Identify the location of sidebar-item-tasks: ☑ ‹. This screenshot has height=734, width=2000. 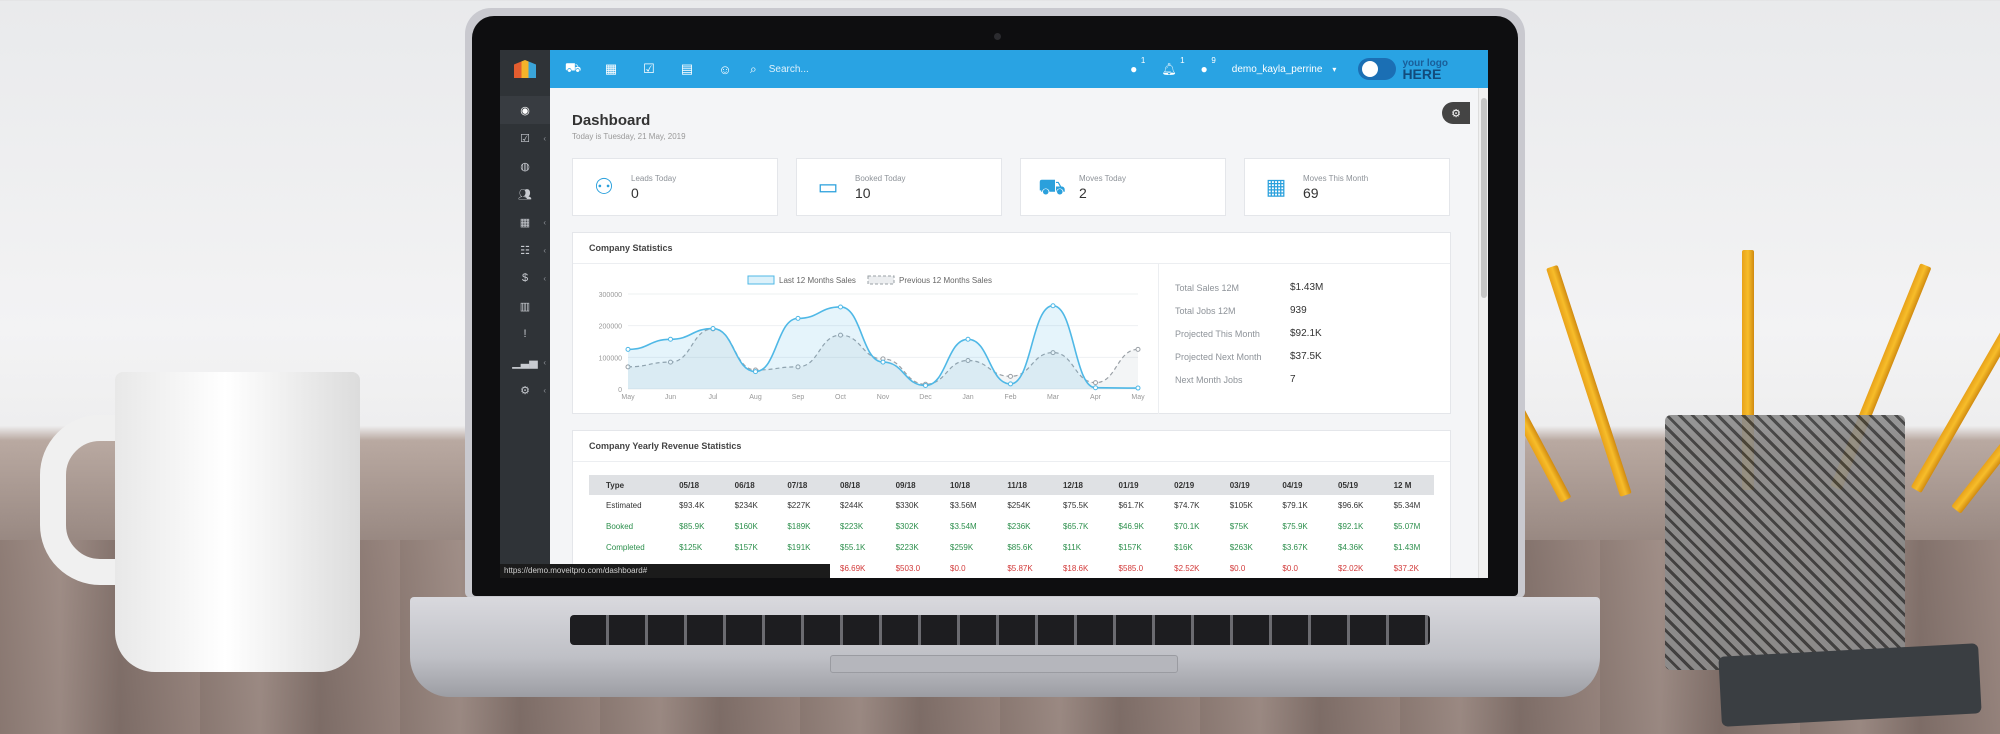
(525, 138).